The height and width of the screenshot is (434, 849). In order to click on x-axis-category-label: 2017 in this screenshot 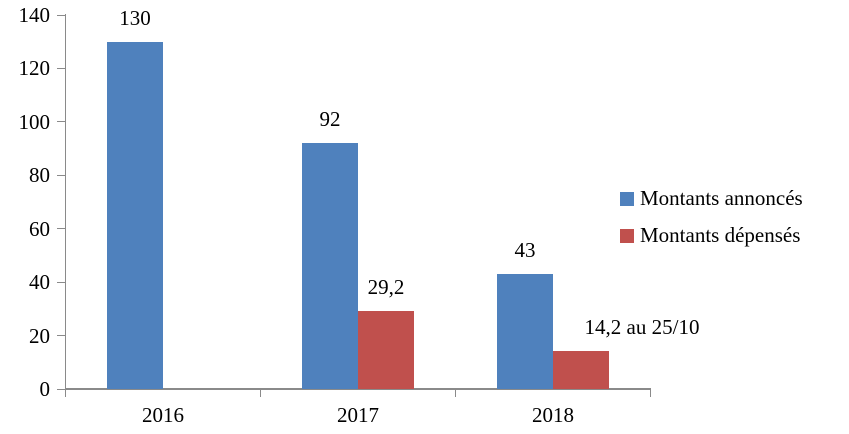, I will do `click(358, 415)`.